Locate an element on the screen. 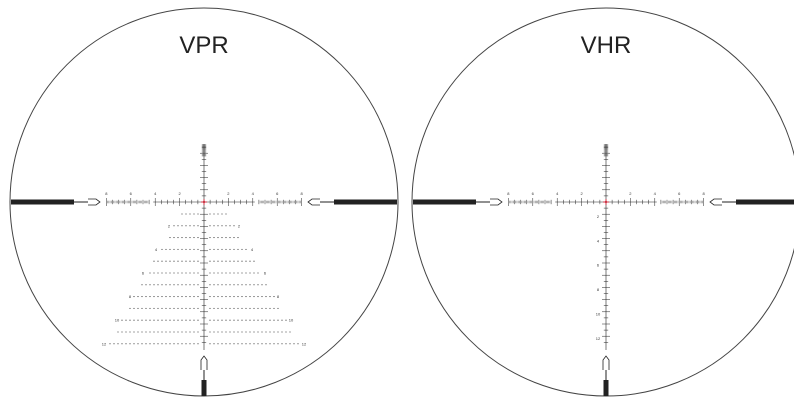  right-chevron-tip is located at coordinates (313, 202).